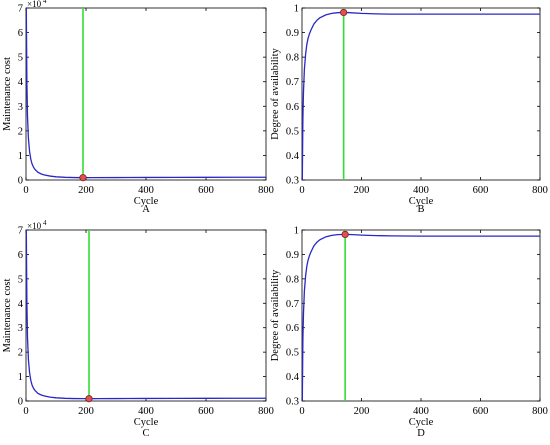 The height and width of the screenshot is (445, 550). What do you see at coordinates (146, 209) in the screenshot?
I see `panel-label: A` at bounding box center [146, 209].